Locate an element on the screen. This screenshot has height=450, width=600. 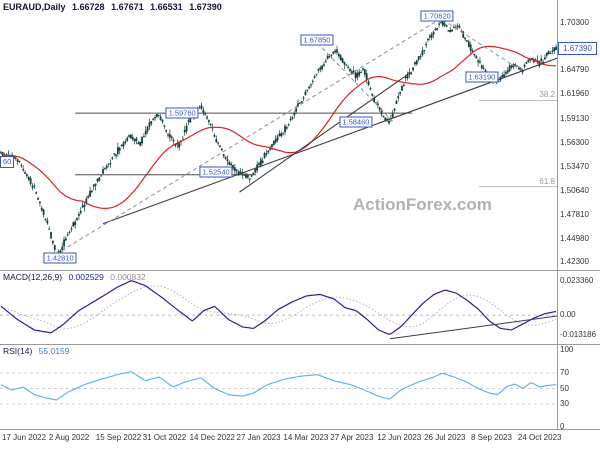
x-axis-date-label: 27 Jan 2023 is located at coordinates (258, 437).